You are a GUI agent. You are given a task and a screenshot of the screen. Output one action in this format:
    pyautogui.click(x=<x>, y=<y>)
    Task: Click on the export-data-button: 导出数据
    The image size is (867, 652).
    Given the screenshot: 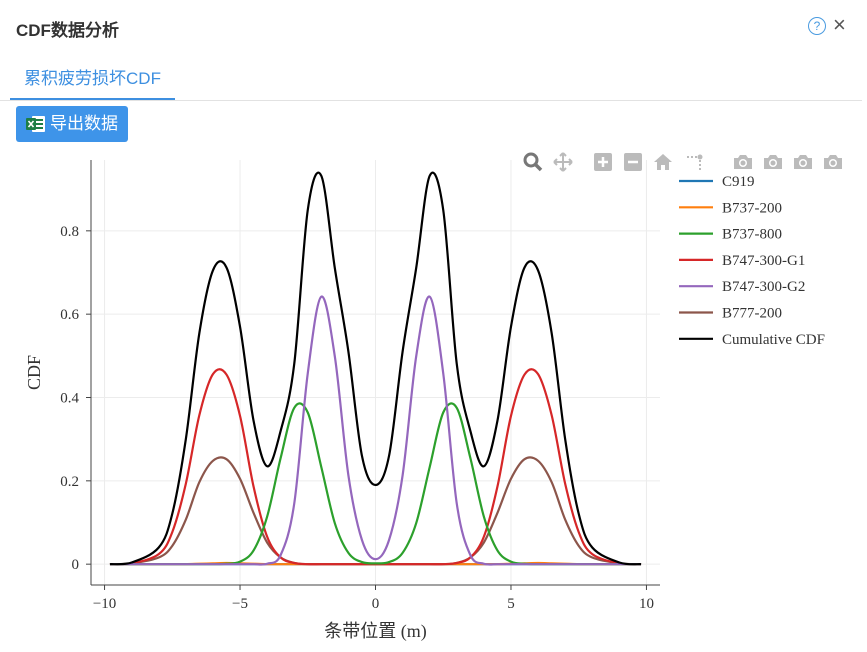 What is the action you would take?
    pyautogui.click(x=72, y=124)
    